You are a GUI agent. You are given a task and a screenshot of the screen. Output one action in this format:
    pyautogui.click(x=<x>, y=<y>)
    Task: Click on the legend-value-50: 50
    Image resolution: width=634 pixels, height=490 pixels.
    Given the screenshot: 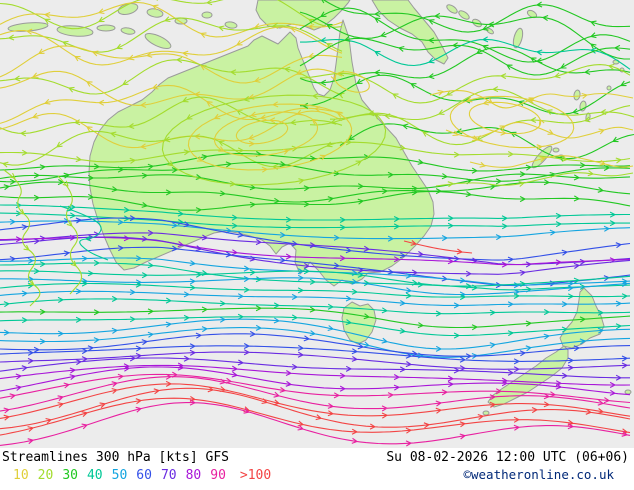 What is the action you would take?
    pyautogui.click(x=119, y=475)
    